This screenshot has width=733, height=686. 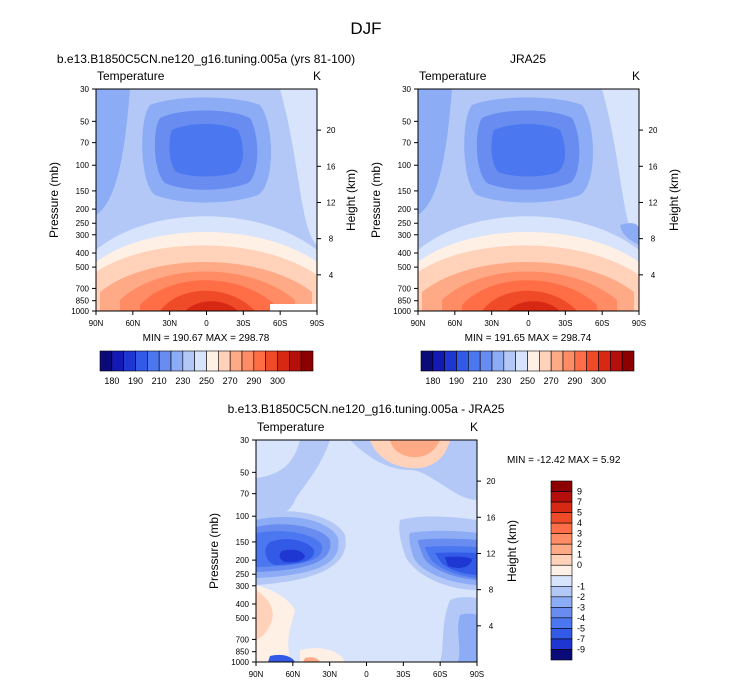 I want to click on panel-diff-ytick-label: 250, so click(x=243, y=574).